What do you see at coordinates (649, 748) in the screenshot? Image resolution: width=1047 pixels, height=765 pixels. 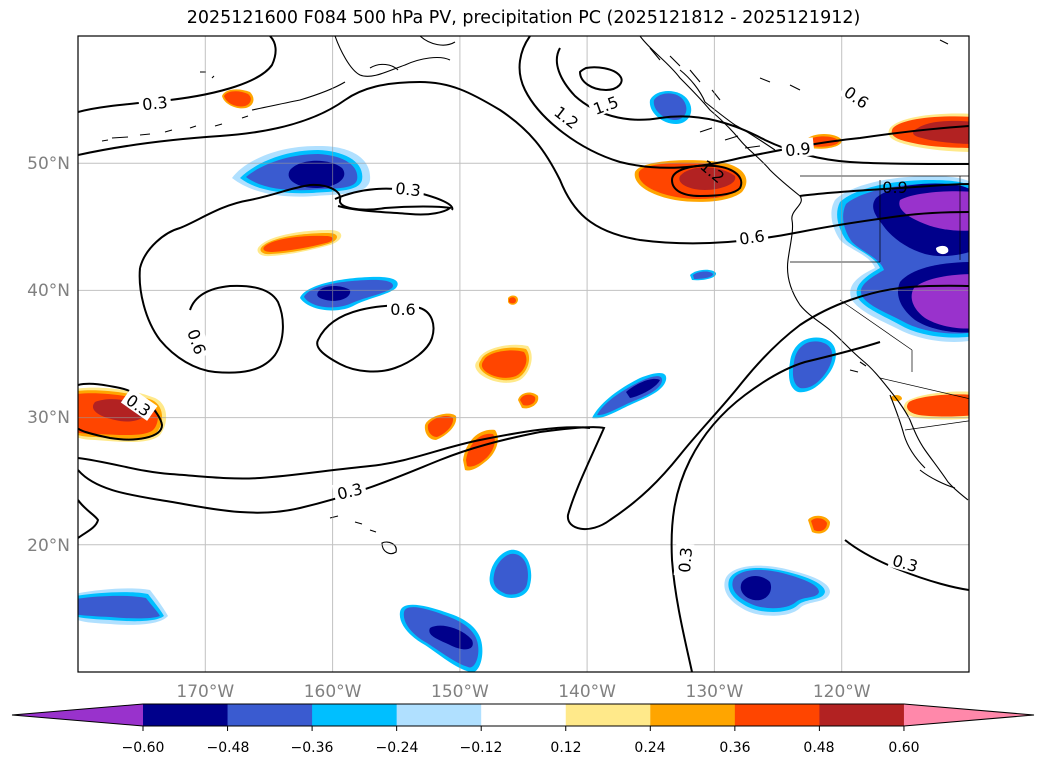 I see `colorbar-tick-label: 0.24` at bounding box center [649, 748].